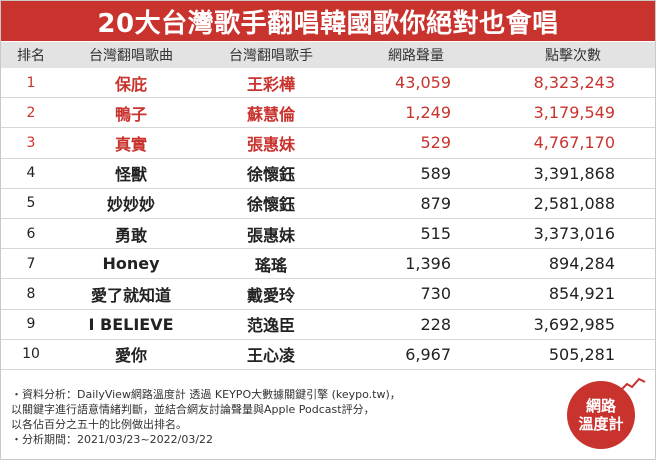 Image resolution: width=656 pixels, height=460 pixels. What do you see at coordinates (271, 55) in the screenshot?
I see `header-singer: 台灣翻唱歌手` at bounding box center [271, 55].